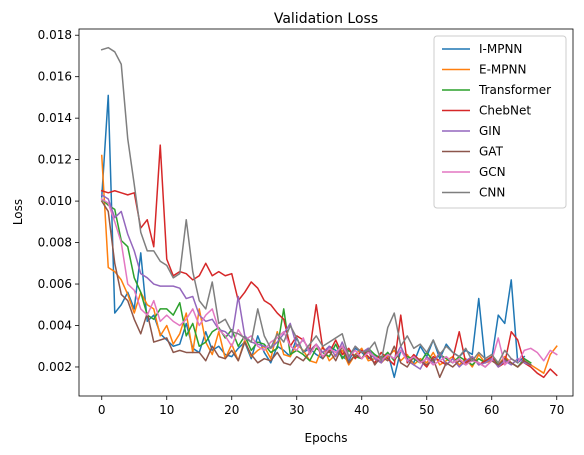 The image size is (584, 455). What do you see at coordinates (426, 410) in the screenshot?
I see `x-tick-label: 50` at bounding box center [426, 410].